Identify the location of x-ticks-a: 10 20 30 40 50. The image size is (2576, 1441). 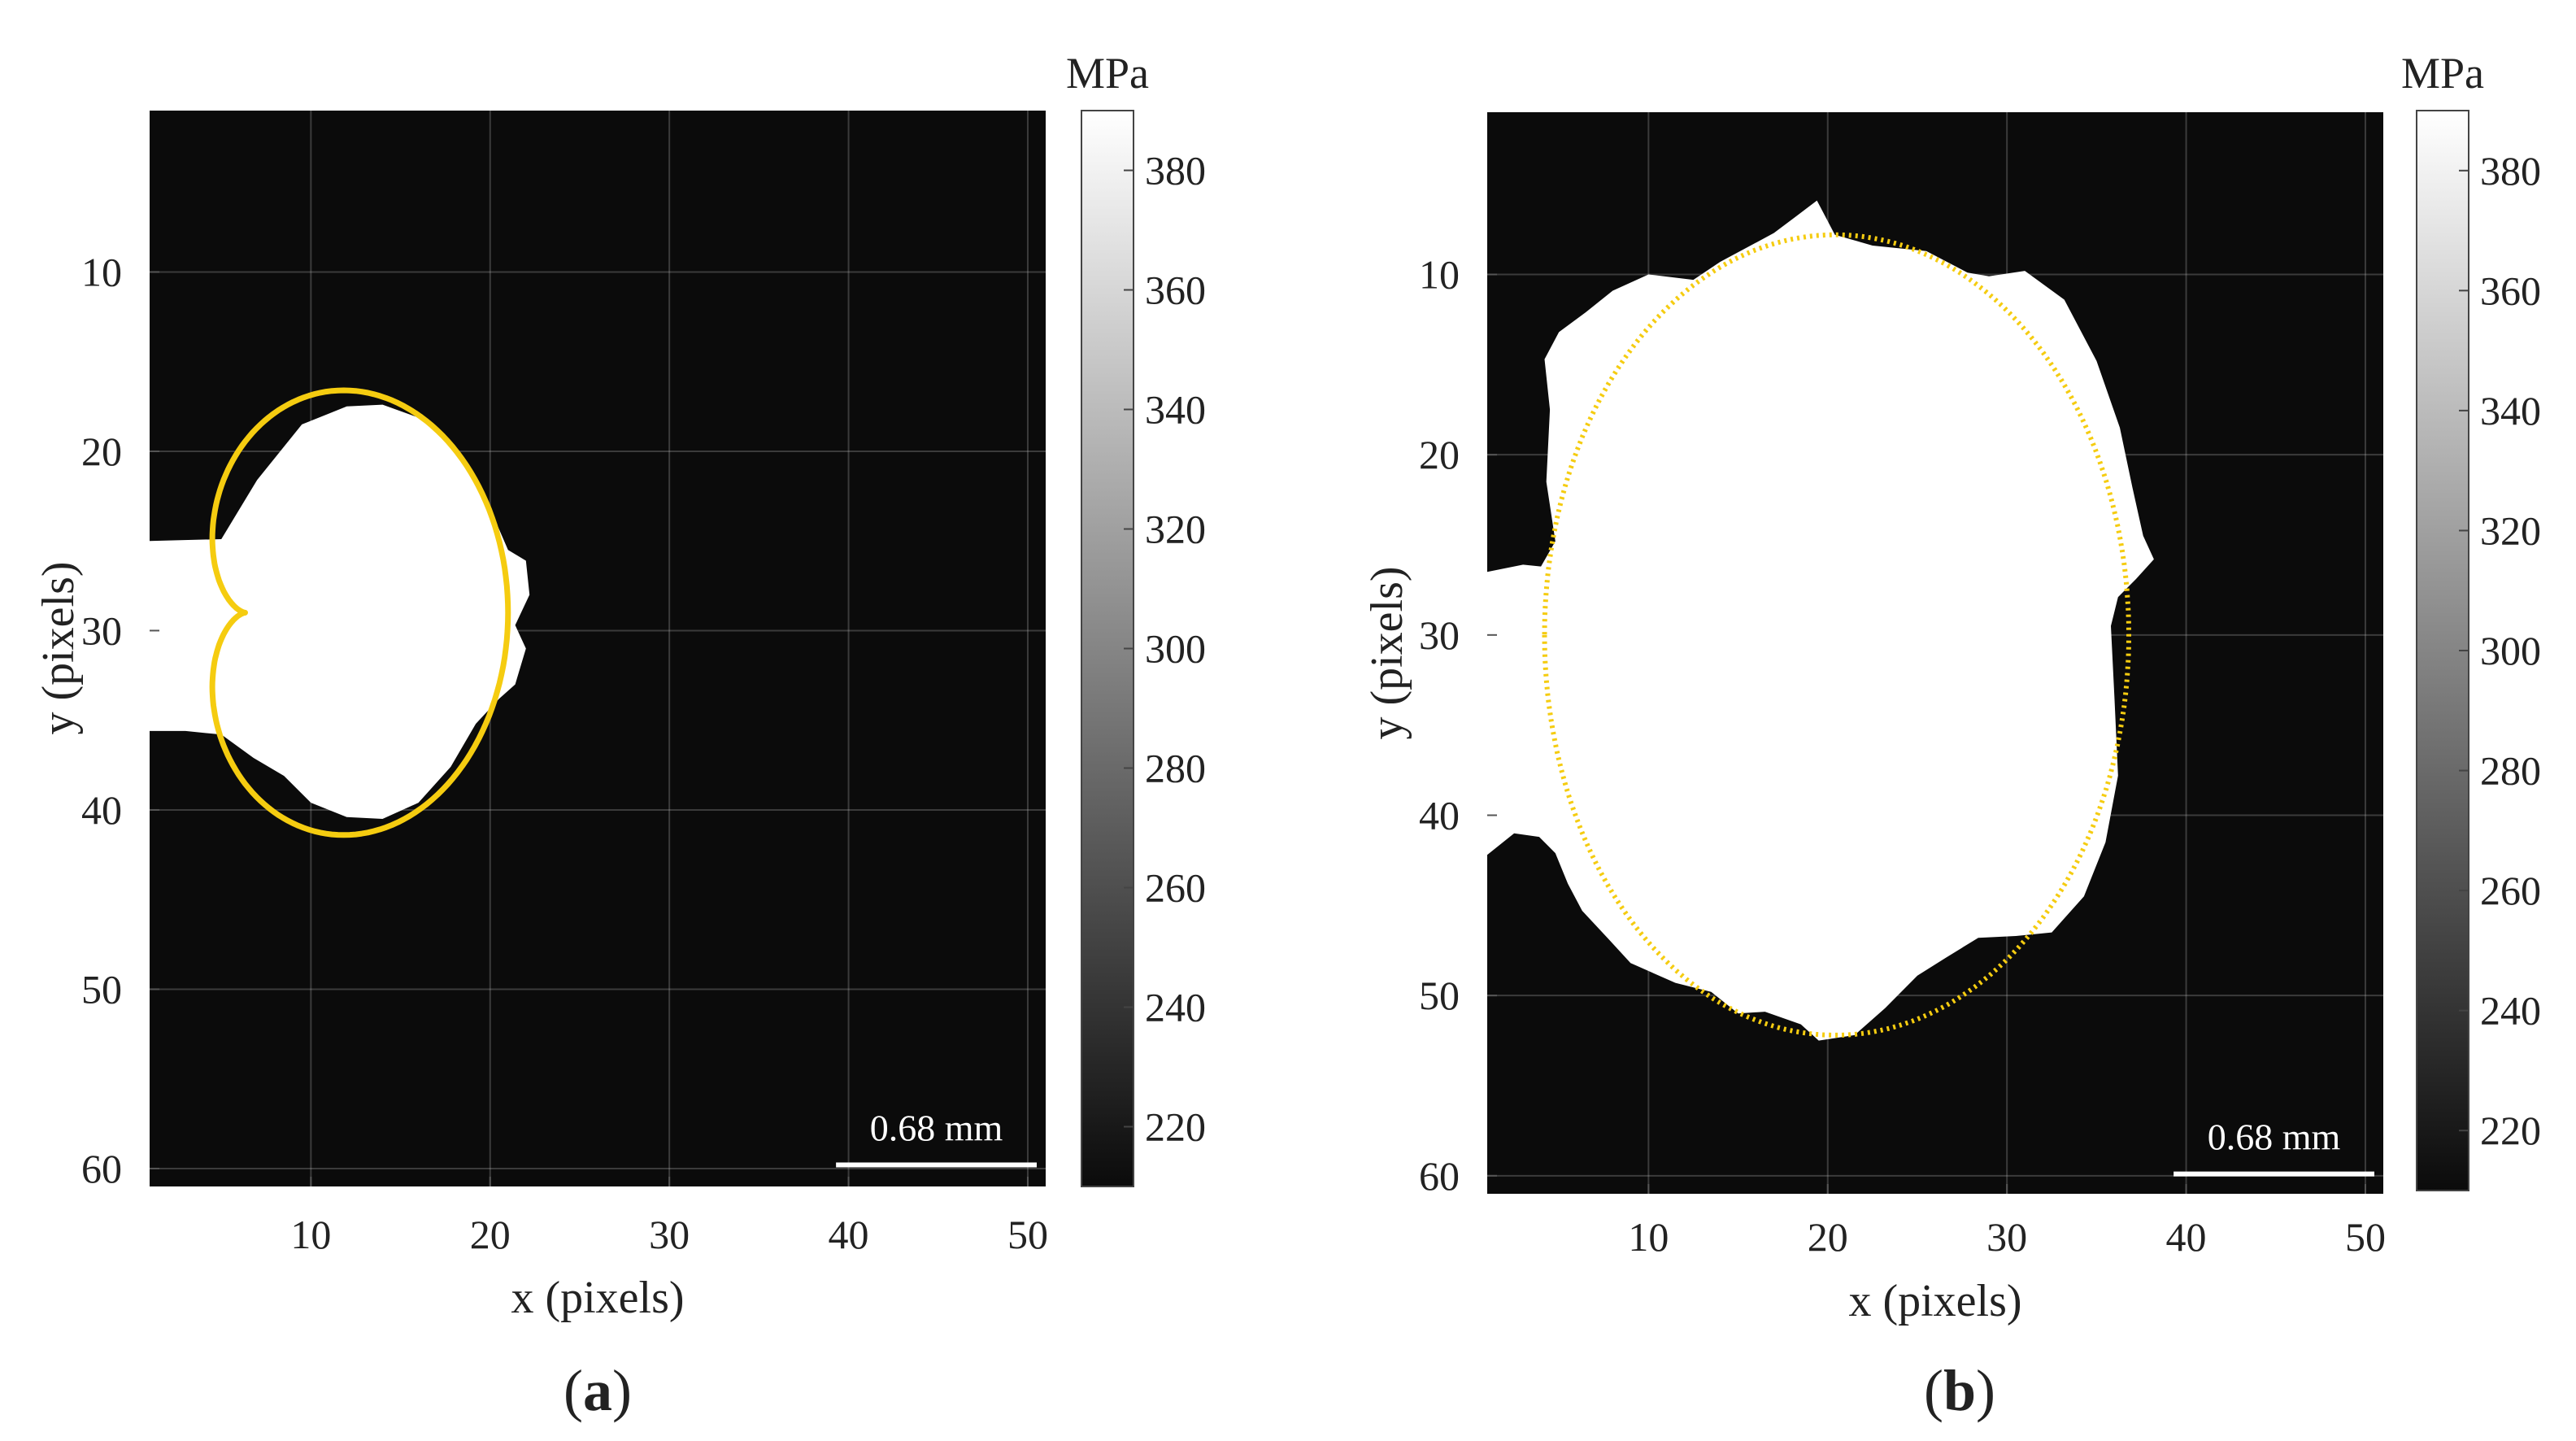
(669, 1217).